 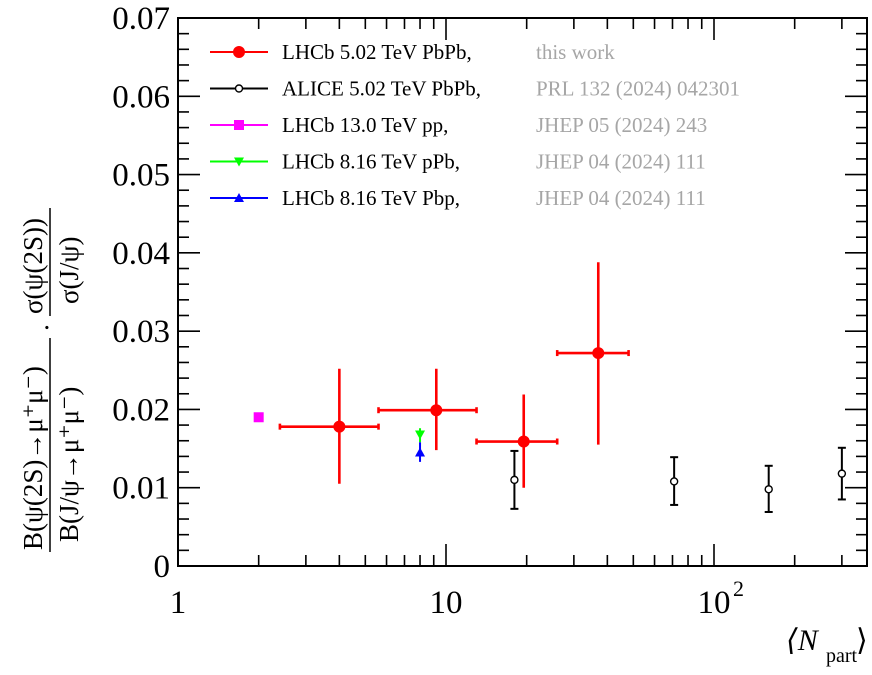 I want to click on y-label-frac1-num: B(ψ(2S)→μ⁺μ⁻), so click(x=33, y=458).